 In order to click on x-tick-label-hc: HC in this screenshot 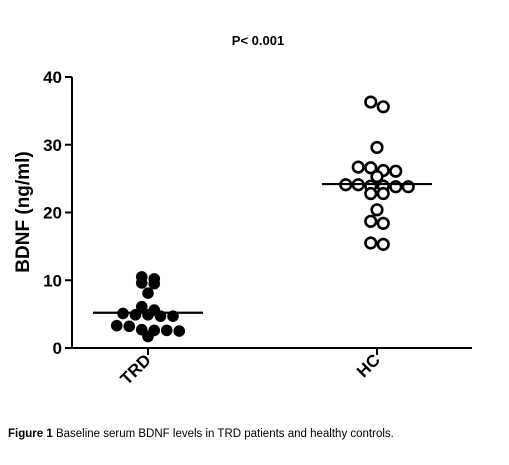, I will do `click(368, 365)`.